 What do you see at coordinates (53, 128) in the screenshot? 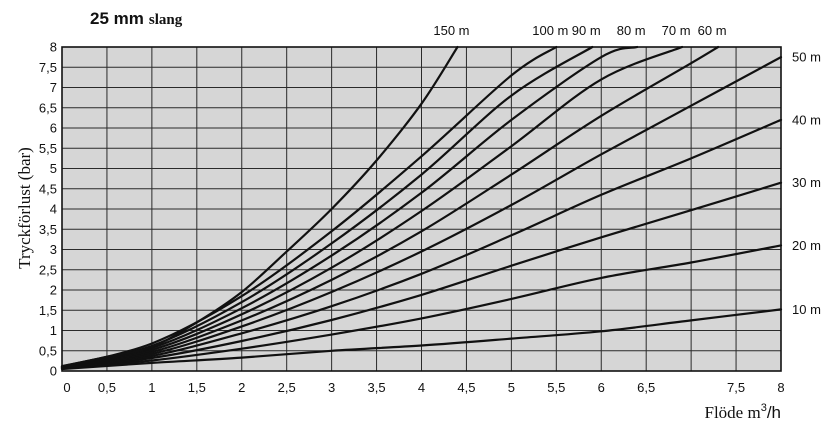
I see `y-tick-label: 6` at bounding box center [53, 128].